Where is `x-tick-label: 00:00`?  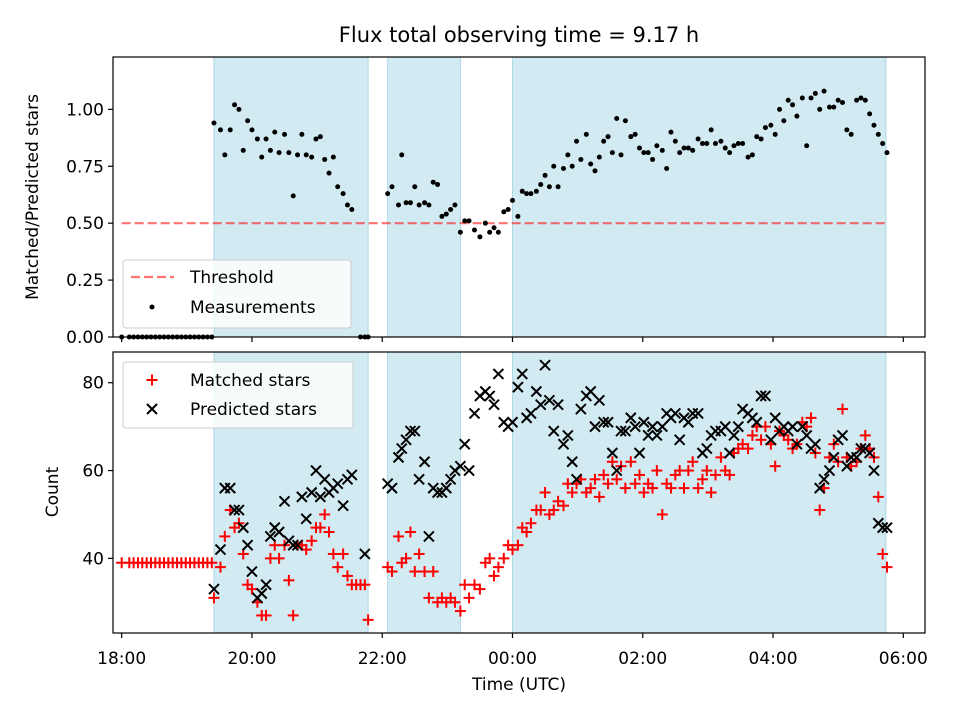
x-tick-label: 00:00 is located at coordinates (512, 659).